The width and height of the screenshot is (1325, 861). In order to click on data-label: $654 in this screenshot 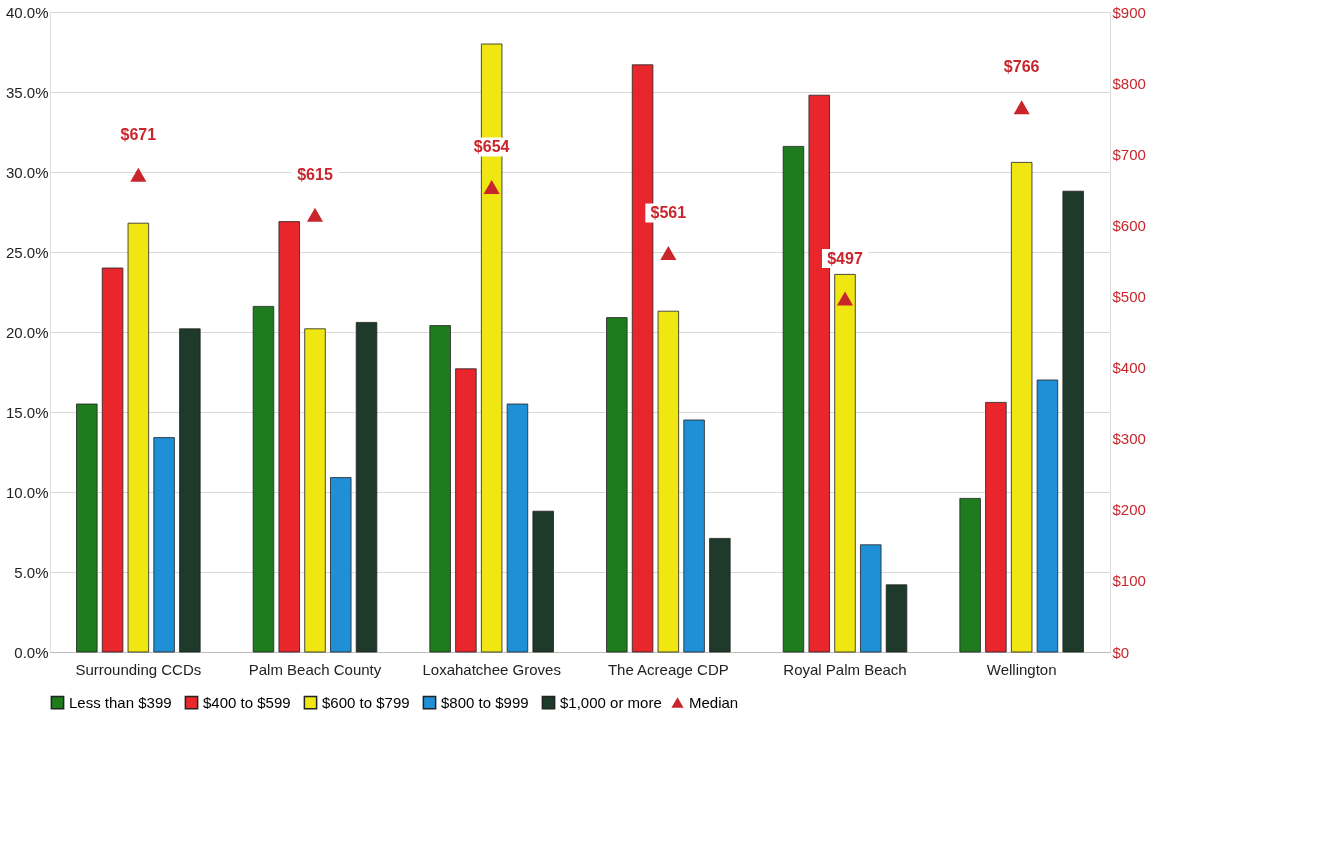, I will do `click(491, 146)`.